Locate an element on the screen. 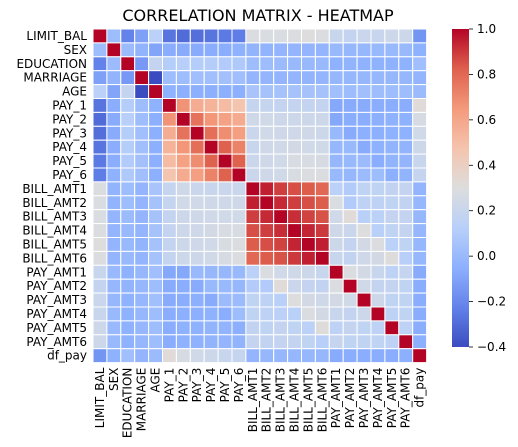 Image resolution: width=518 pixels, height=447 pixels. column-label: MARRIAGE is located at coordinates (142, 400).